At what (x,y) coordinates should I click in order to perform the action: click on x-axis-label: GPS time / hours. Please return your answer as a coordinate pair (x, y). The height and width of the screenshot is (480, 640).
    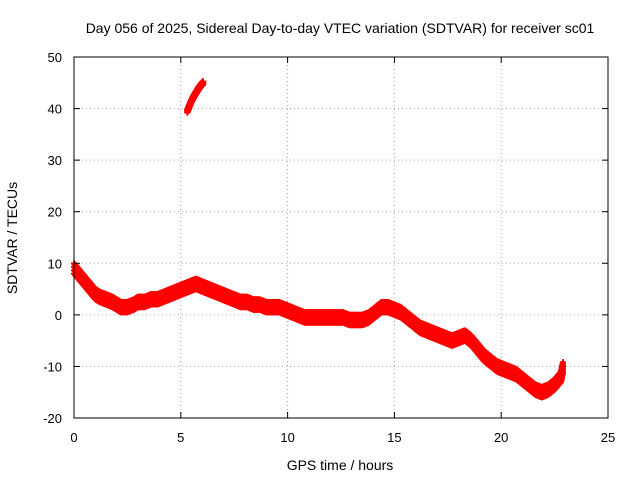
    Looking at the image, I should click on (340, 465).